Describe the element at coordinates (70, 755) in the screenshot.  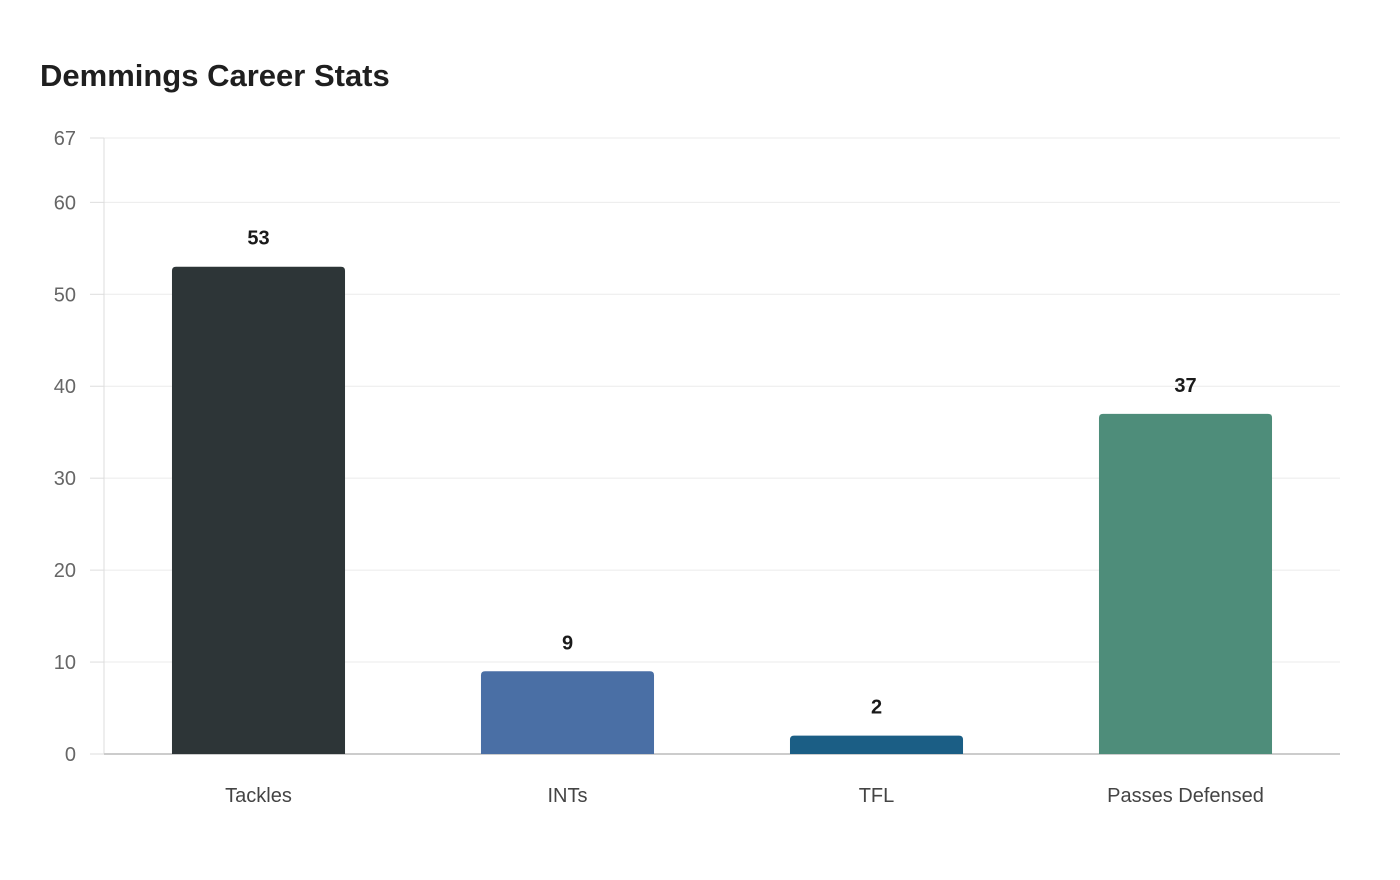
I see `y-tick-label: 0` at that location.